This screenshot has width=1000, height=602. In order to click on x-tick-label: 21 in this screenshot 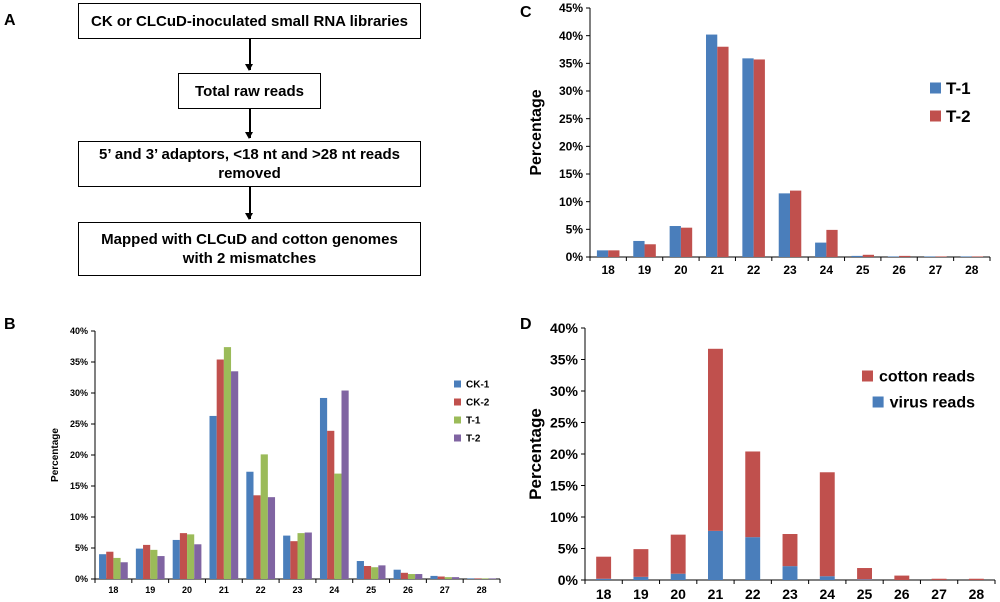, I will do `click(224, 590)`.